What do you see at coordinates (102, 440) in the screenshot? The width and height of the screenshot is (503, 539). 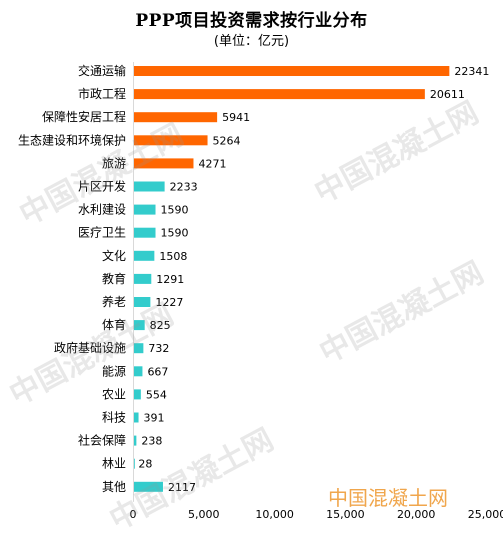 I see `category-label: 社会保障` at bounding box center [102, 440].